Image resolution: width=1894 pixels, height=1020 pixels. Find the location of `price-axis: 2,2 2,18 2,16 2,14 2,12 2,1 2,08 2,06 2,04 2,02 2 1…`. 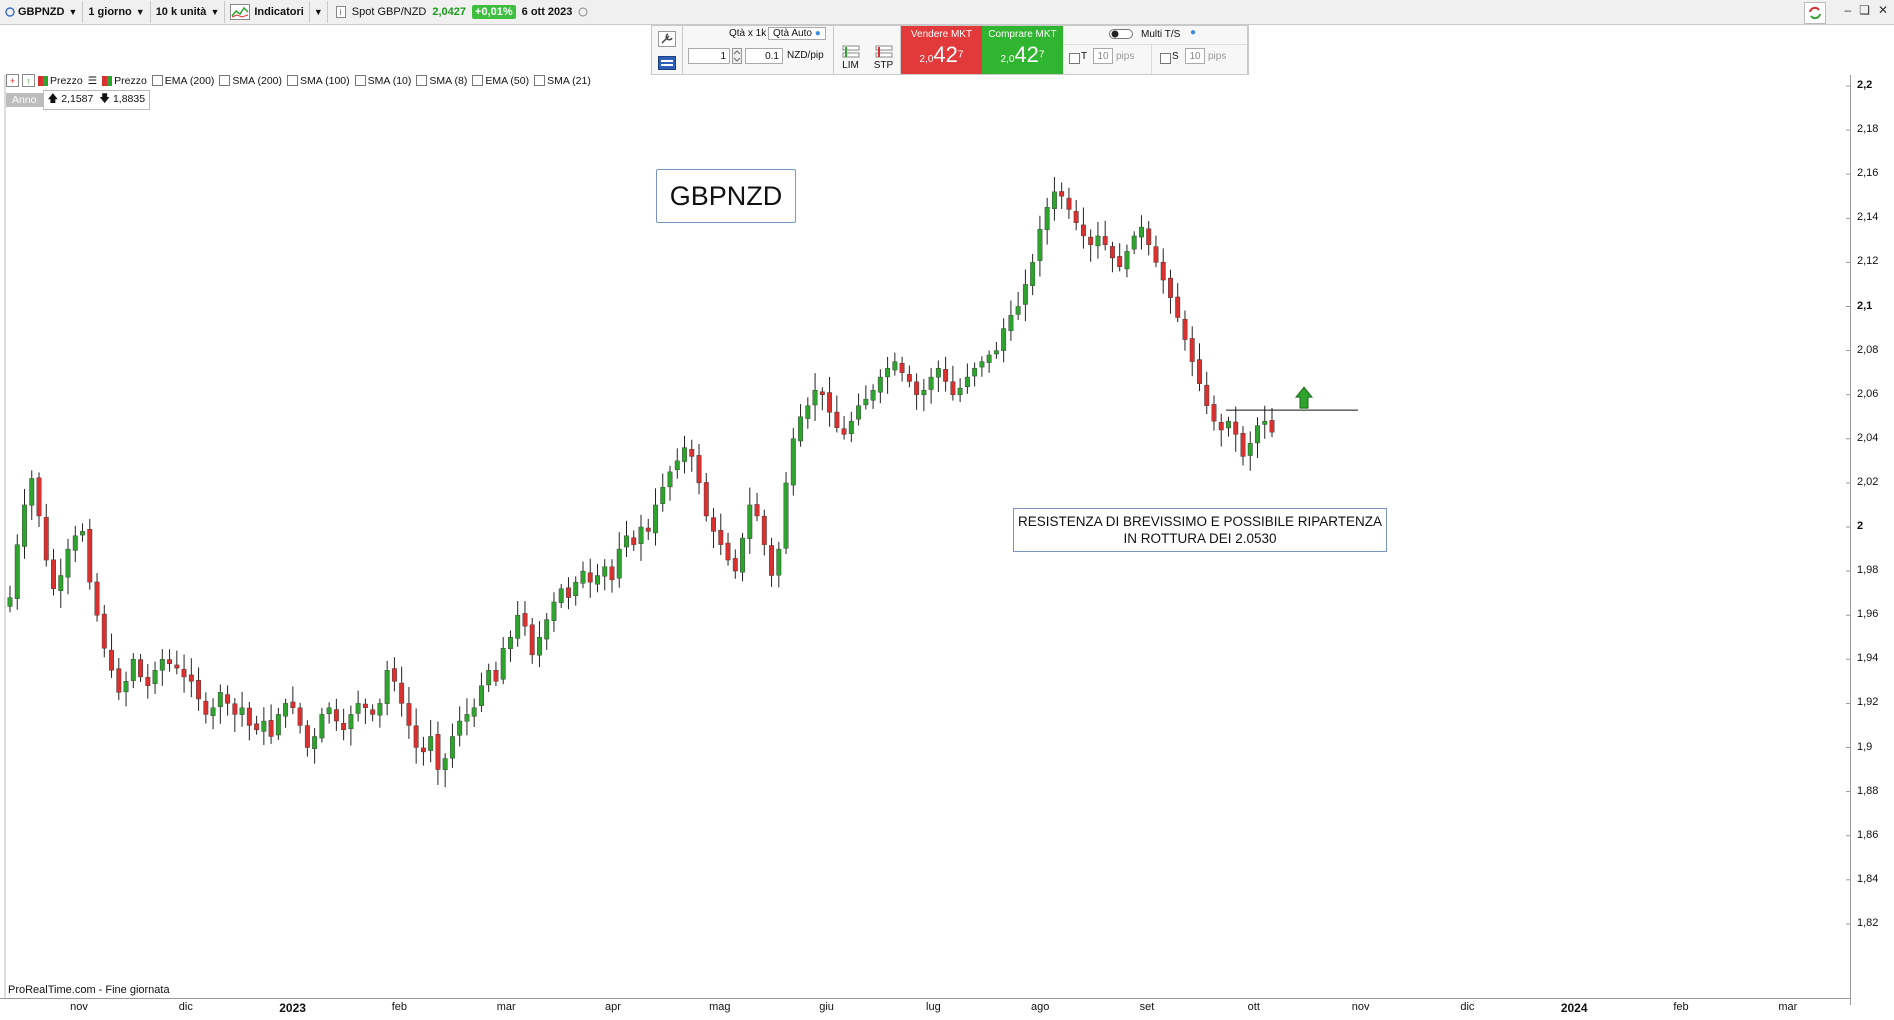

price-axis: 2,2 2,18 2,16 2,14 2,12 2,1 2,08 2,06 2,04 2,02 2 1… is located at coordinates (1872, 540).